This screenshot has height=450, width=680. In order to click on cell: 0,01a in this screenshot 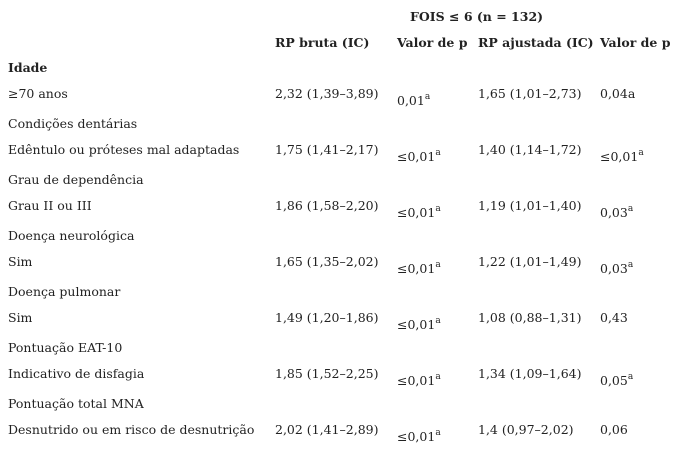, I will do `click(413, 99)`.